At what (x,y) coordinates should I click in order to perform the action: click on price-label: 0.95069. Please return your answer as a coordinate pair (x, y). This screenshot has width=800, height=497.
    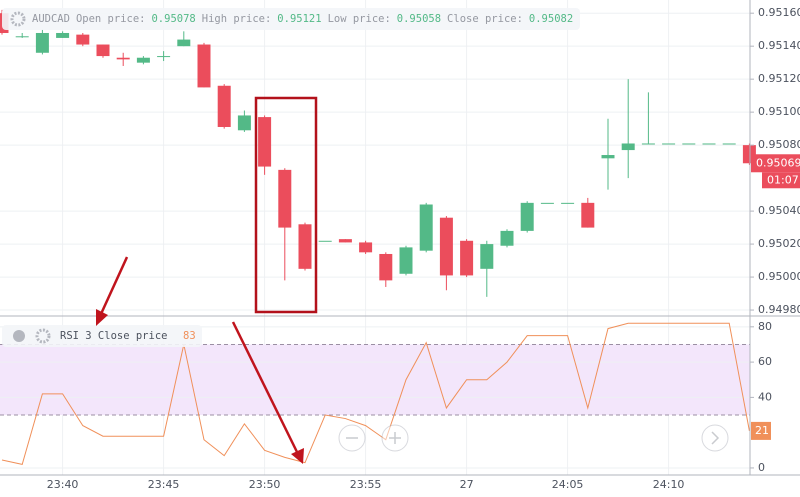
    Looking at the image, I should click on (778, 162).